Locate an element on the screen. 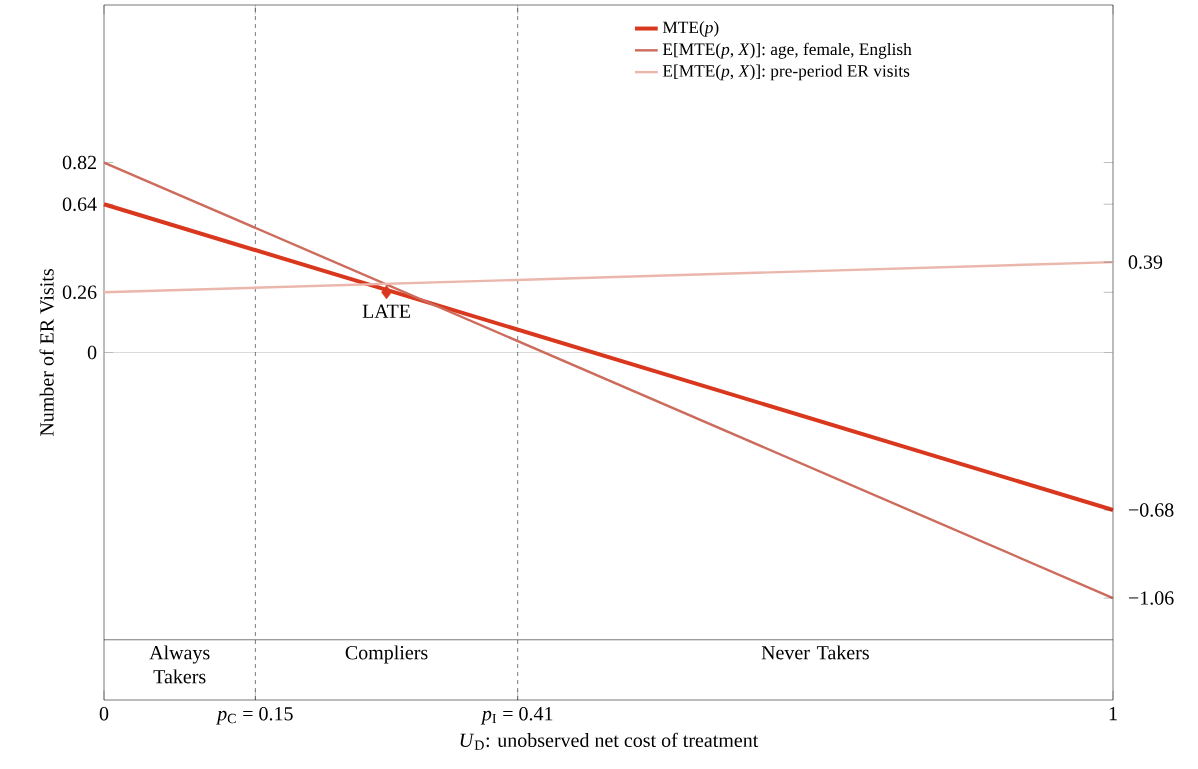  x-axis-title: U$_{D}$: unobserved net cost of treatment is located at coordinates (609, 741).